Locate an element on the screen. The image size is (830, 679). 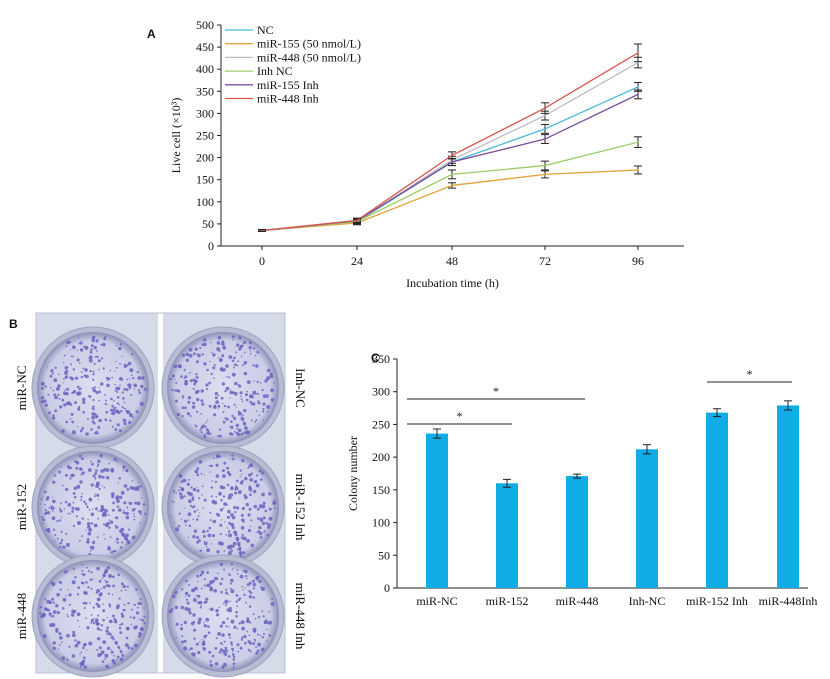
legend-entry: miR-155 (50 nmol/L) is located at coordinates (309, 44).